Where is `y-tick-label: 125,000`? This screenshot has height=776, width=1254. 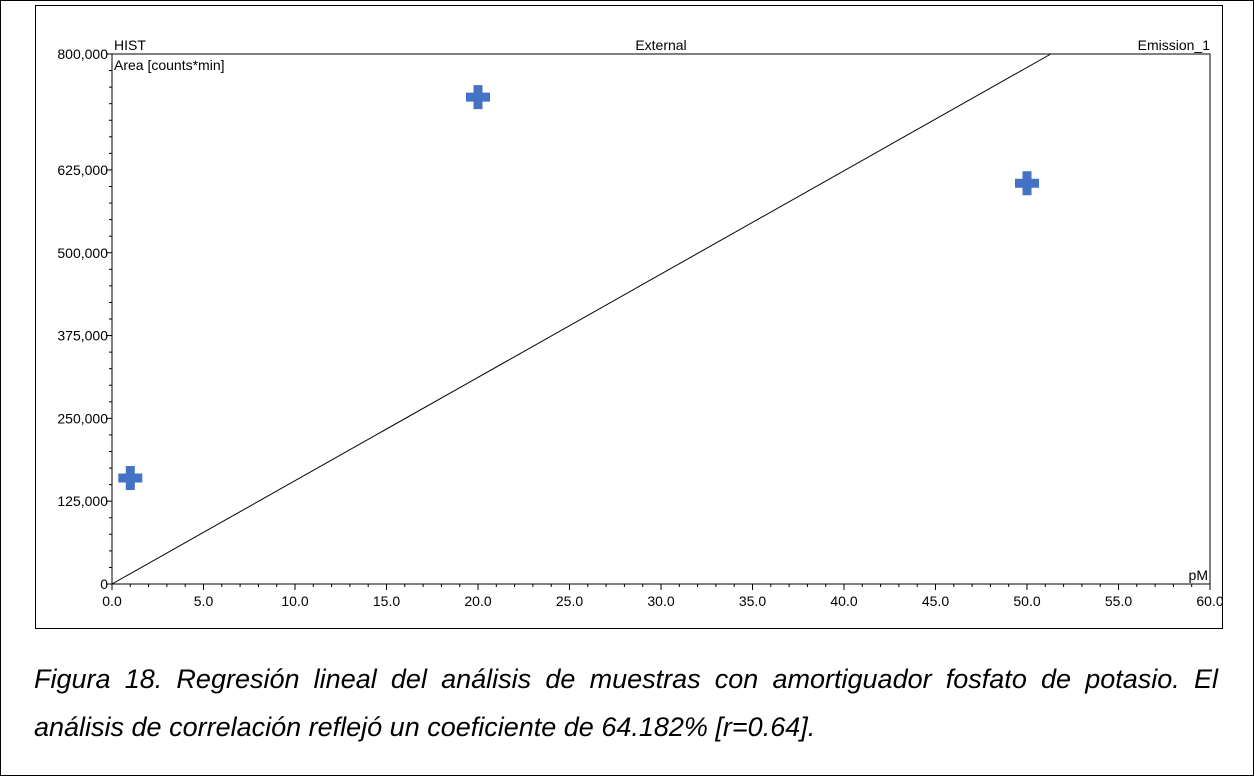
y-tick-label: 125,000 is located at coordinates (82, 501).